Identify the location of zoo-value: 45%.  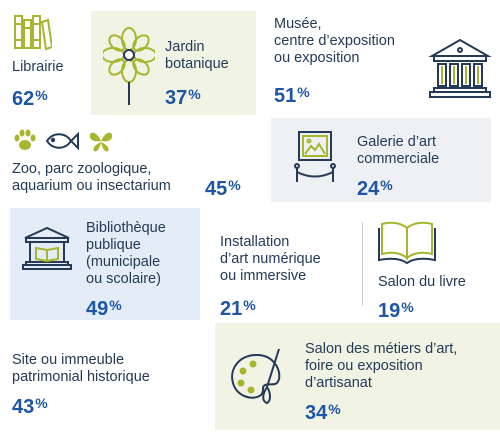
(223, 188).